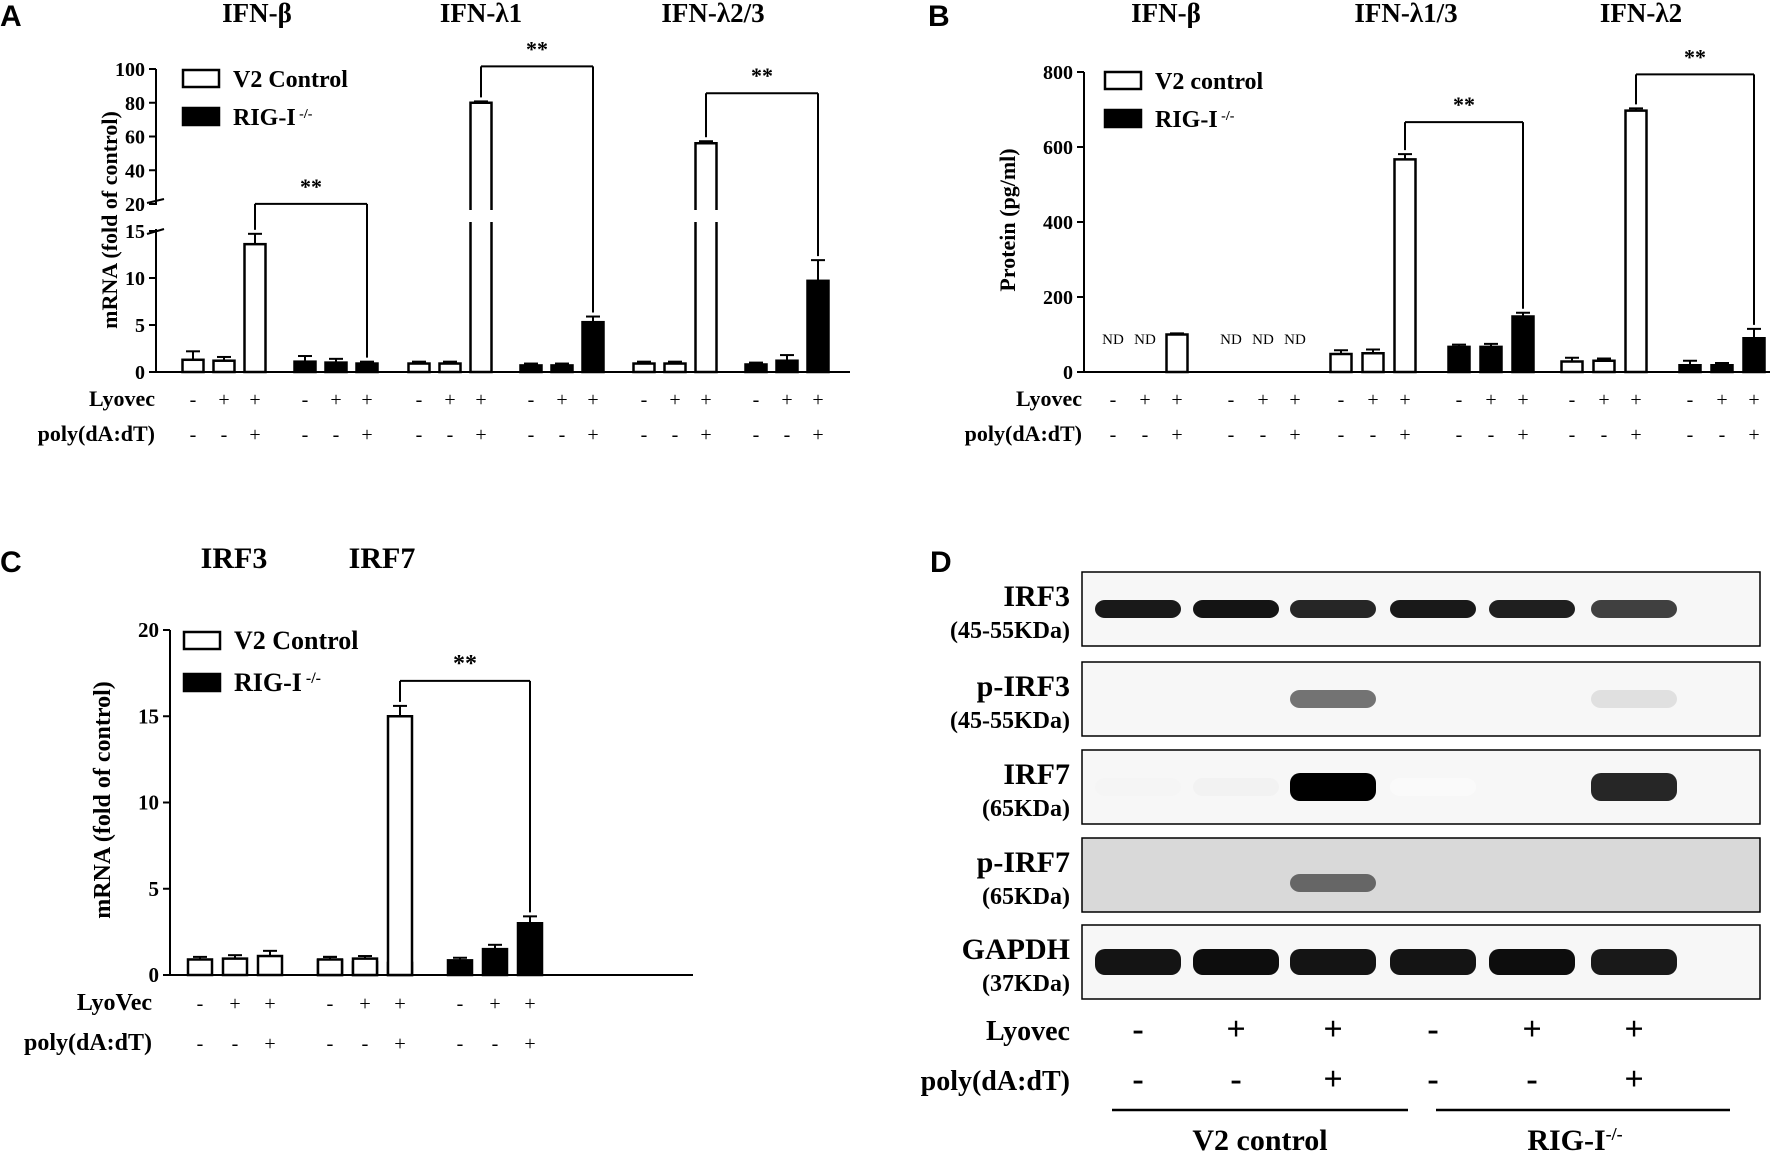 The height and width of the screenshot is (1157, 1772). Describe the element at coordinates (1023, 862) in the screenshot. I see `blot-protein-p-irf7: p-IRF7` at that location.